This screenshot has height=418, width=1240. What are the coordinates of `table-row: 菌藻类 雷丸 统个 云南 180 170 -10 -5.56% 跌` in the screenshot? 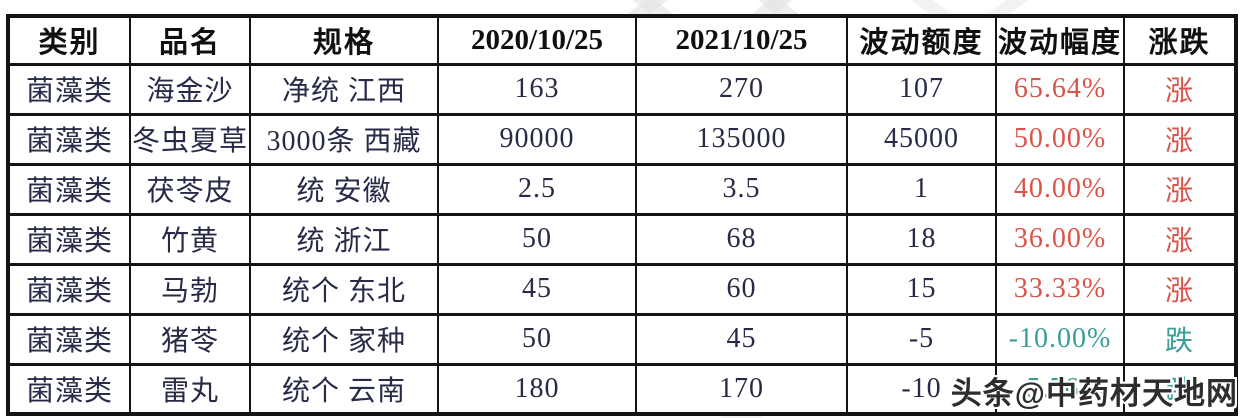 It's located at (622, 389).